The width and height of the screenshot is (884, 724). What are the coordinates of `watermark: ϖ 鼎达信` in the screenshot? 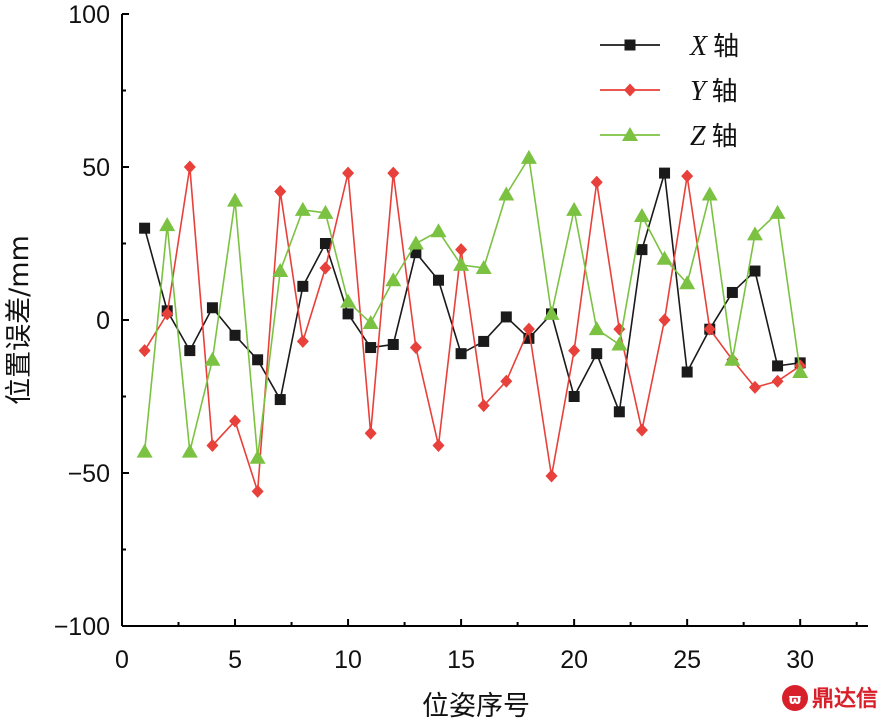 It's located at (830, 698).